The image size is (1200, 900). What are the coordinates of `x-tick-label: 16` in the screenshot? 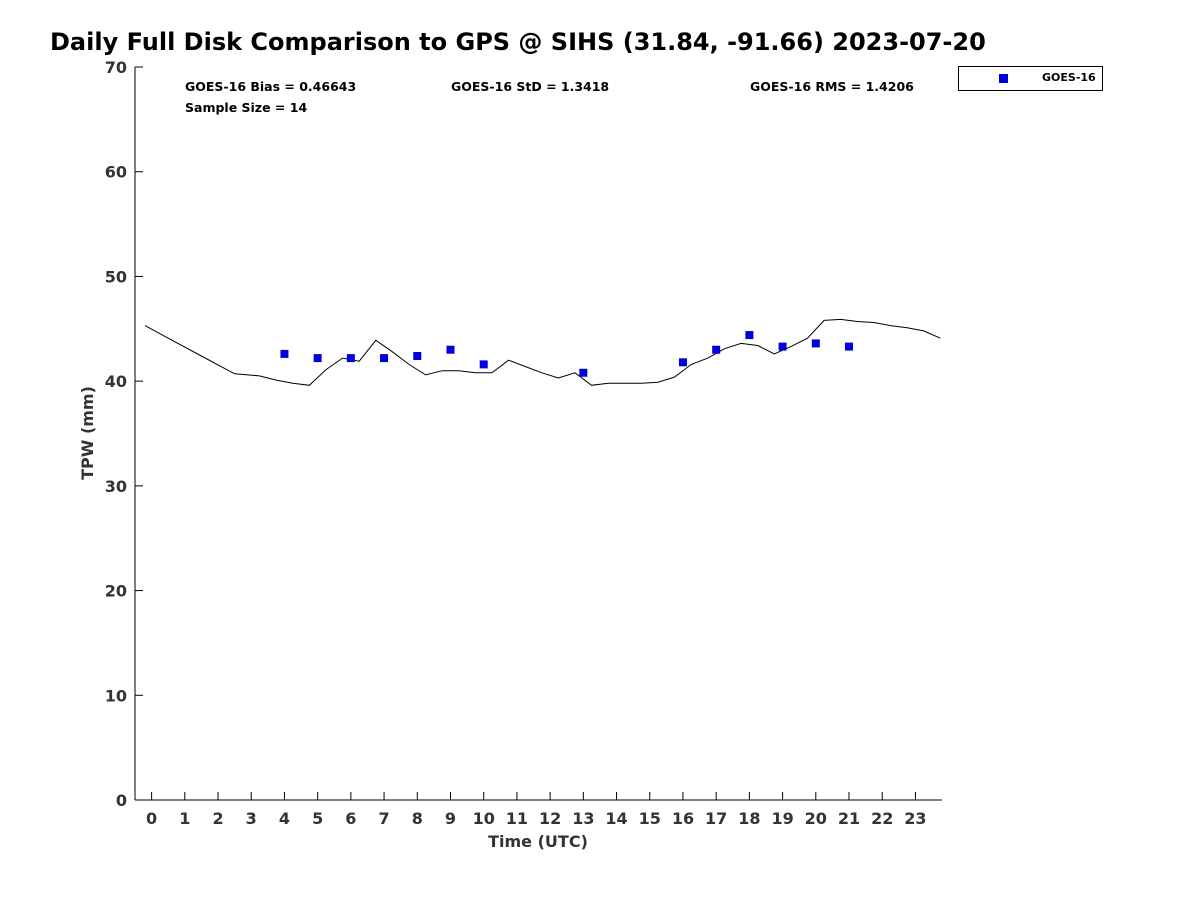 It's located at (683, 818).